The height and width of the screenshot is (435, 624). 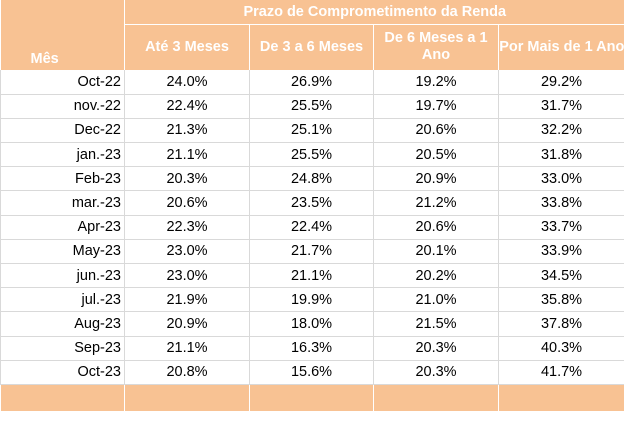 I want to click on month-cell: May-23, so click(x=62, y=252).